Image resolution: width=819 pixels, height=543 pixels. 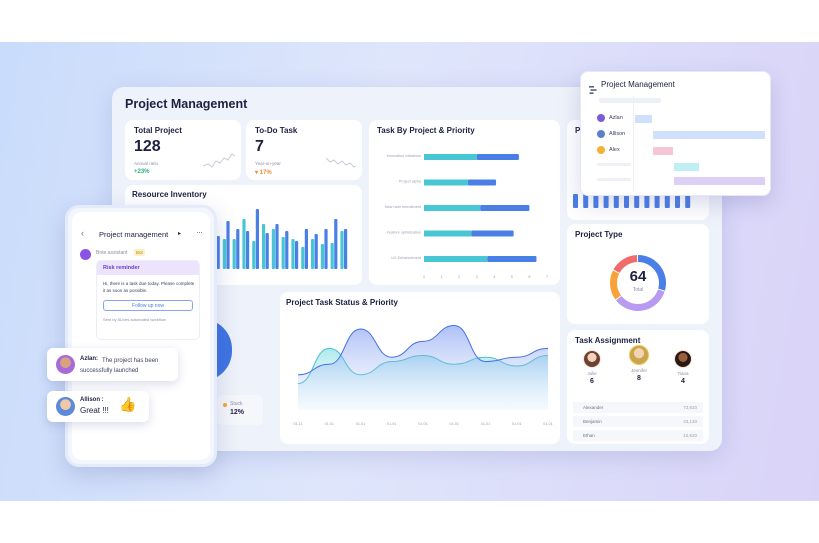 I want to click on project-type-card: Project Type 64 Total, so click(x=638, y=274).